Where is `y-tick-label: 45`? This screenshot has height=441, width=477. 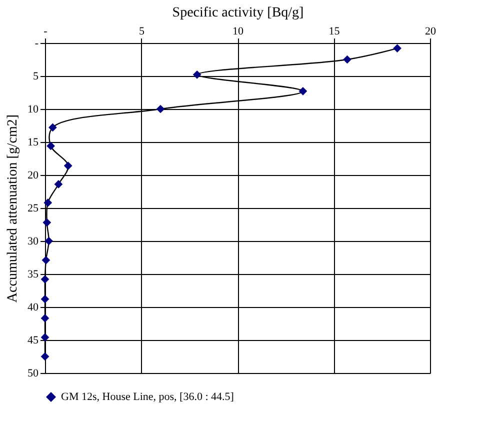
y-tick-label: 45 is located at coordinates (33, 340).